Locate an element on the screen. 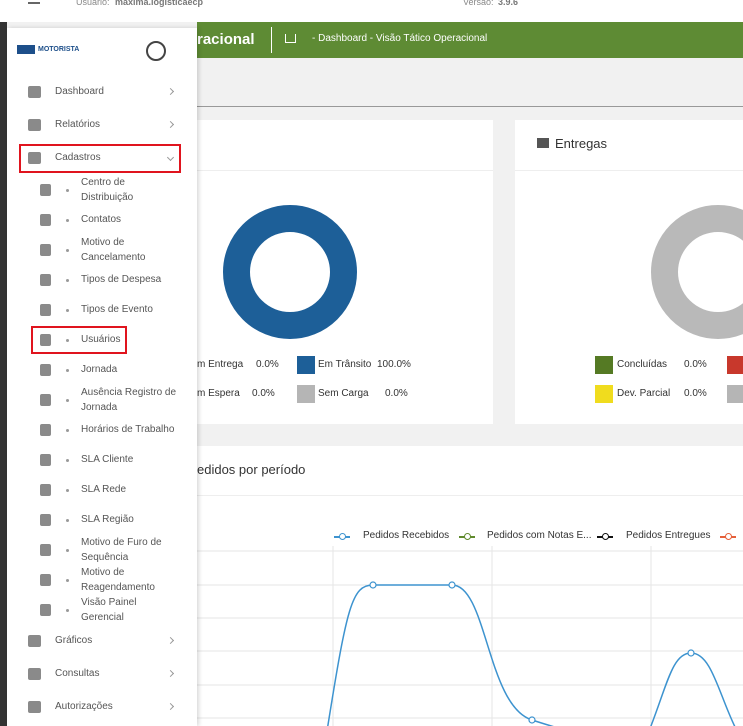  breadcrumb: - Dashboard - Visão Tático Operacional is located at coordinates (400, 38).